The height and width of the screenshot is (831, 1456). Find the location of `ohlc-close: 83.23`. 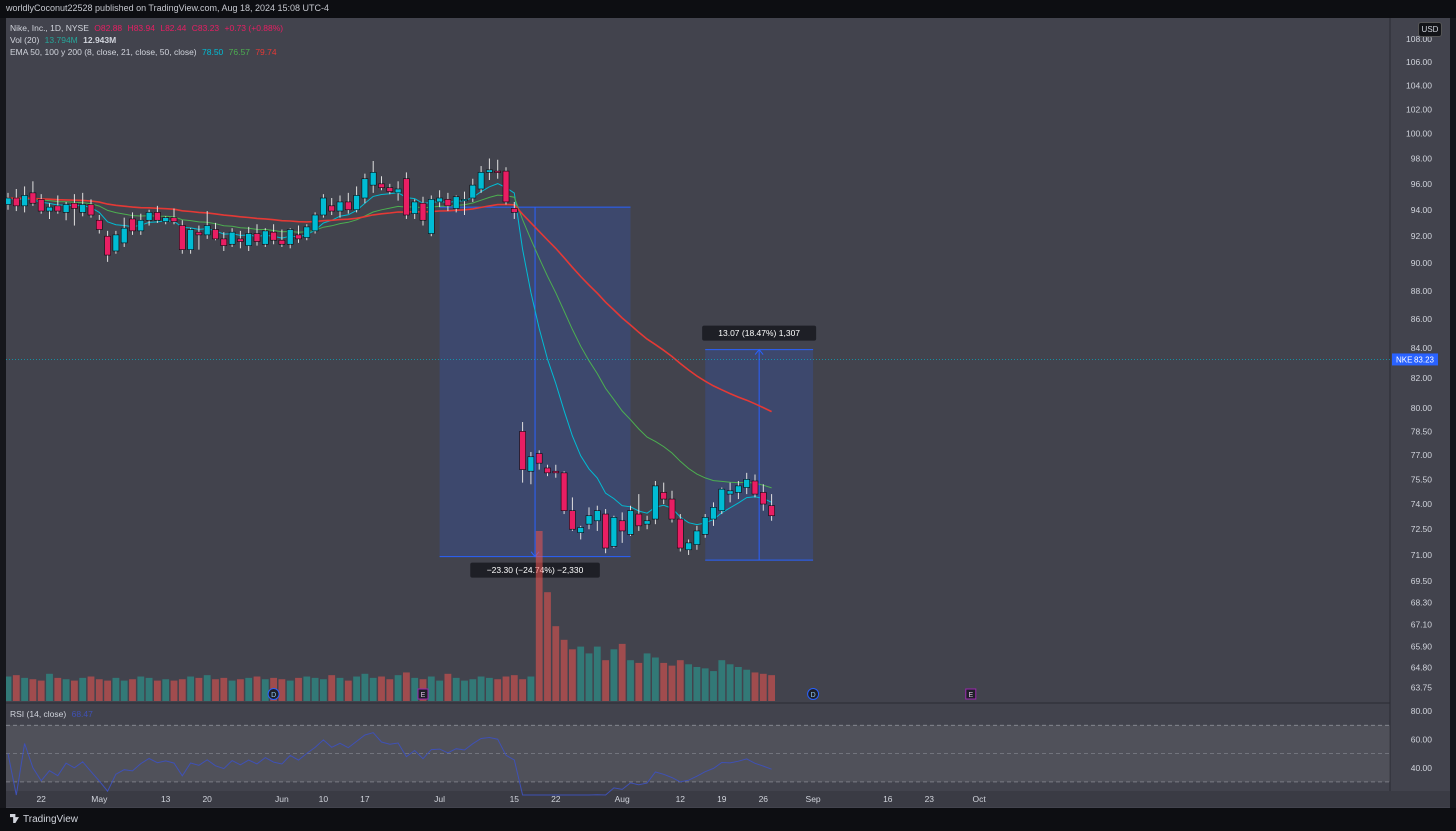

ohlc-close: 83.23 is located at coordinates (208, 28).